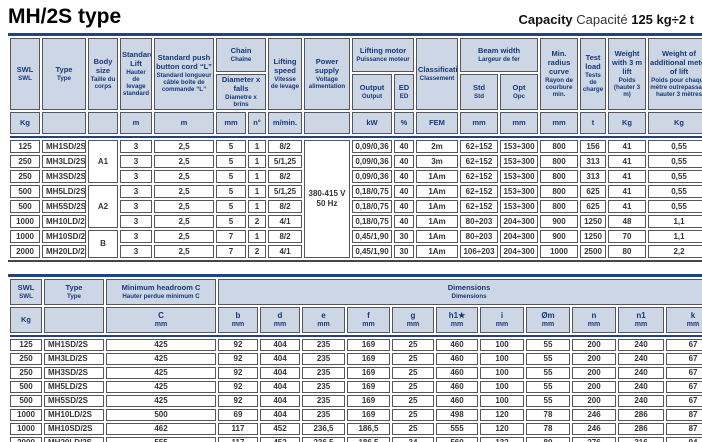 The image size is (702, 442). I want to click on dimension-cell: 169, so click(368, 358).